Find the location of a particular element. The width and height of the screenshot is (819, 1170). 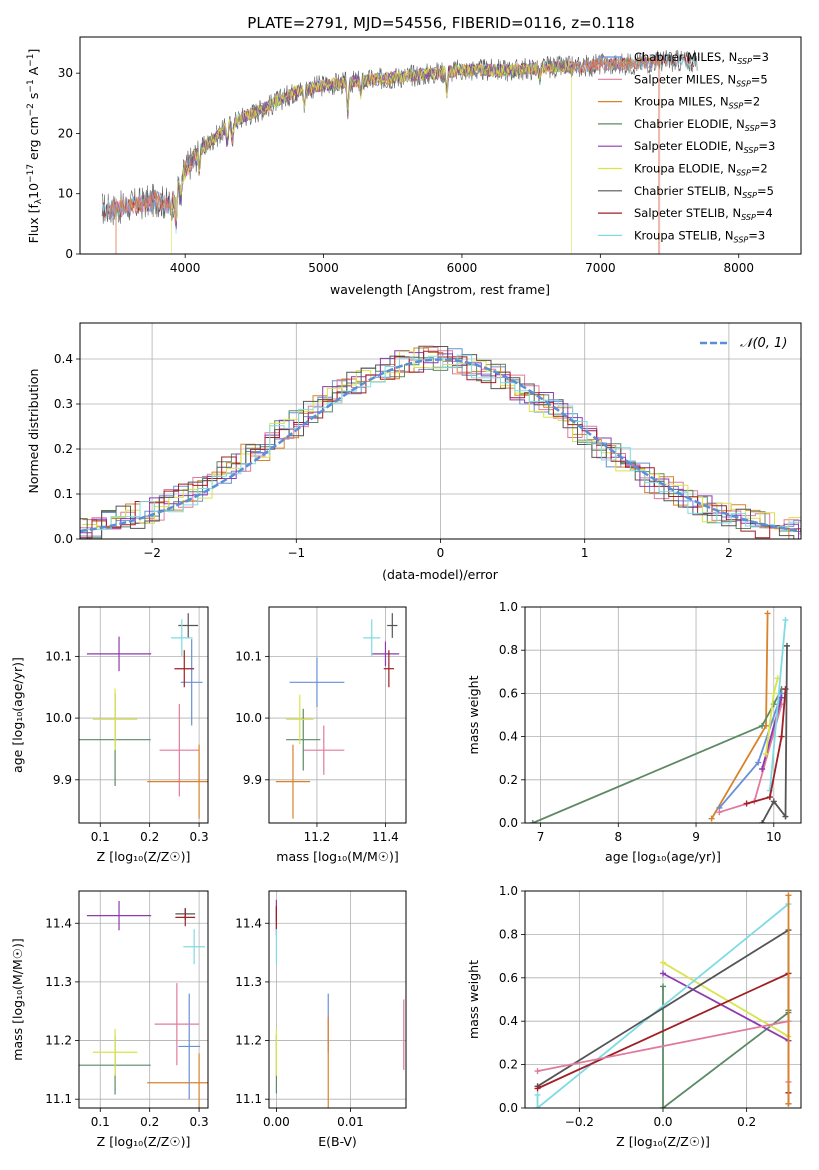

panel-y-tick-label: 9.9 is located at coordinates (252, 780).